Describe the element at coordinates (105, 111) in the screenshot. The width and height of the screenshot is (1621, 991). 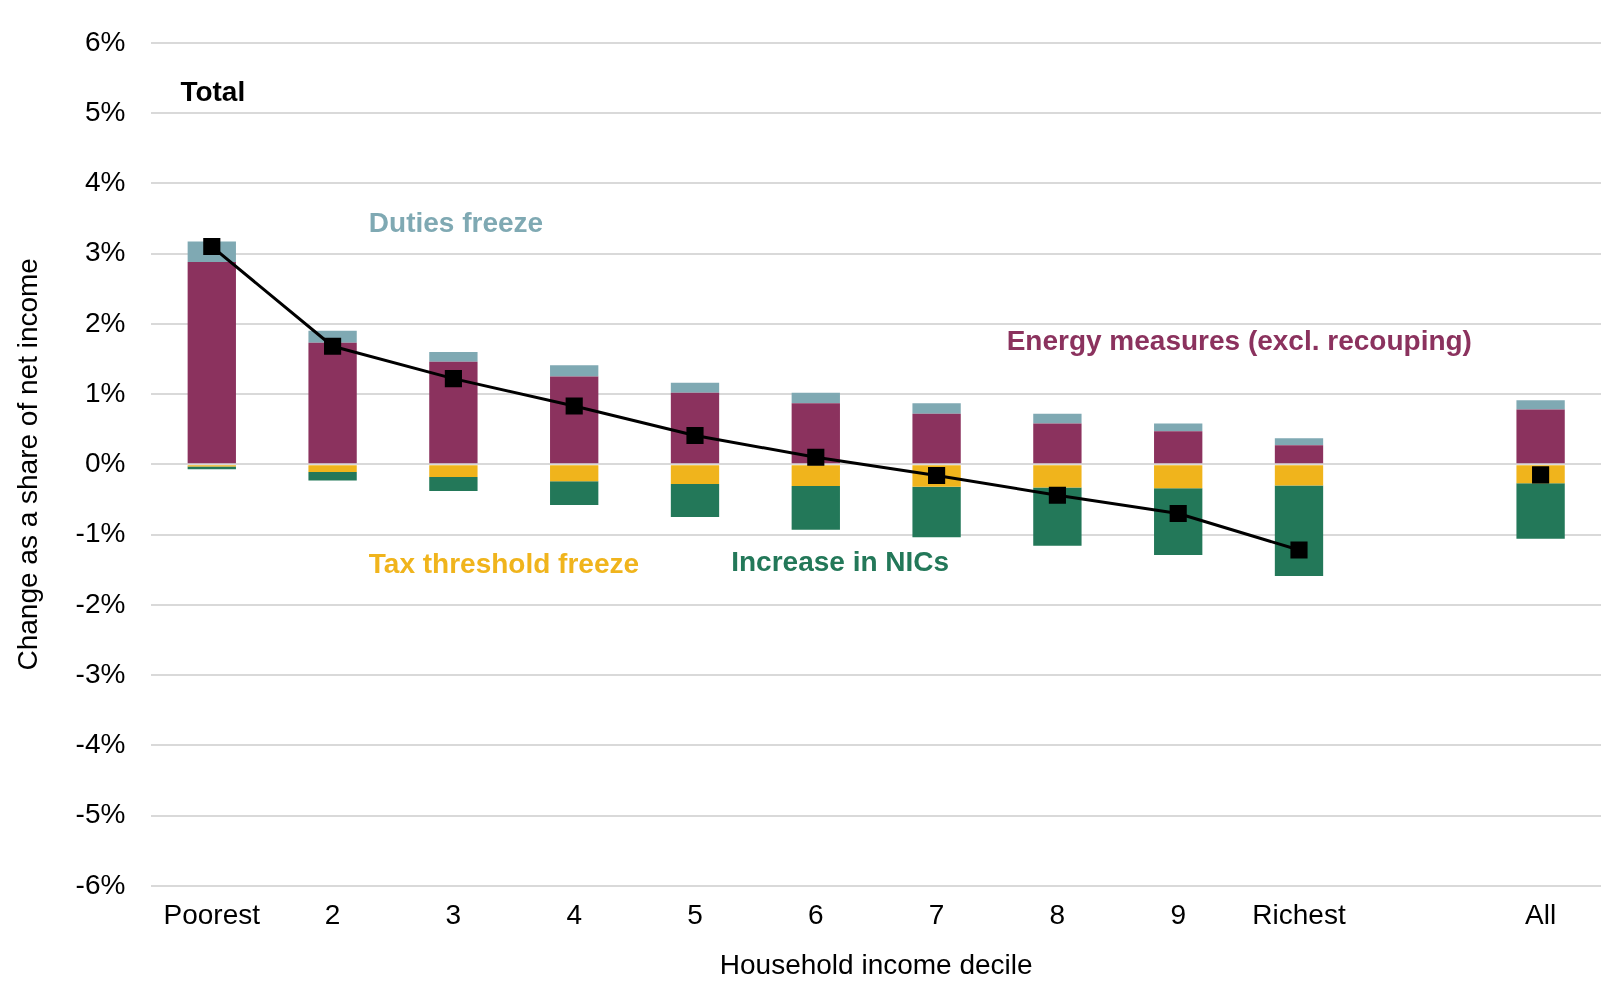
I see `y-tick-label: 5%` at that location.